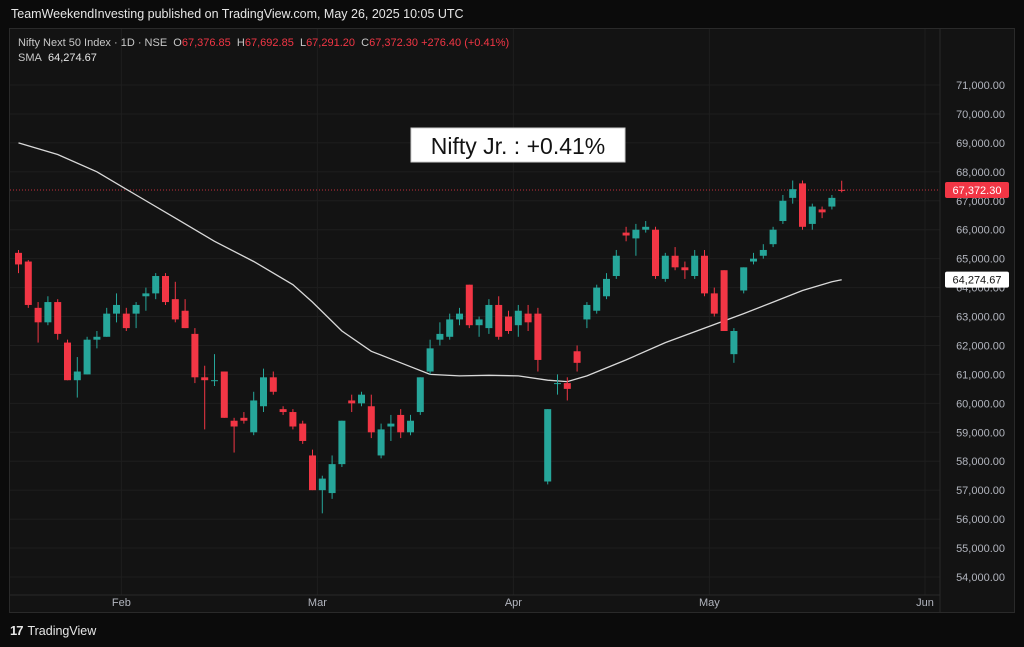 This screenshot has width=1024, height=647. What do you see at coordinates (121, 603) in the screenshot?
I see `x-tick-label: Feb` at bounding box center [121, 603].